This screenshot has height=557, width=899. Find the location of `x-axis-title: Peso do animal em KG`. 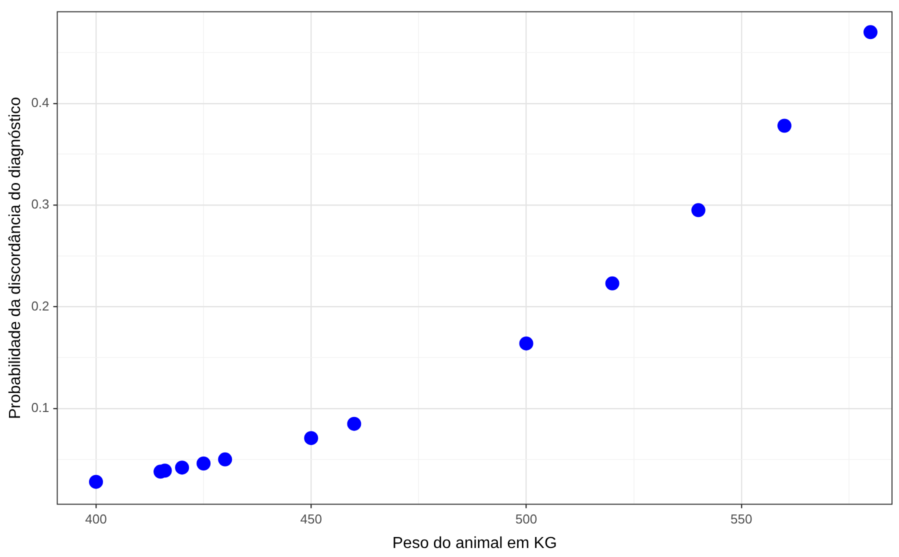

x-axis-title: Peso do animal em KG is located at coordinates (474, 543).